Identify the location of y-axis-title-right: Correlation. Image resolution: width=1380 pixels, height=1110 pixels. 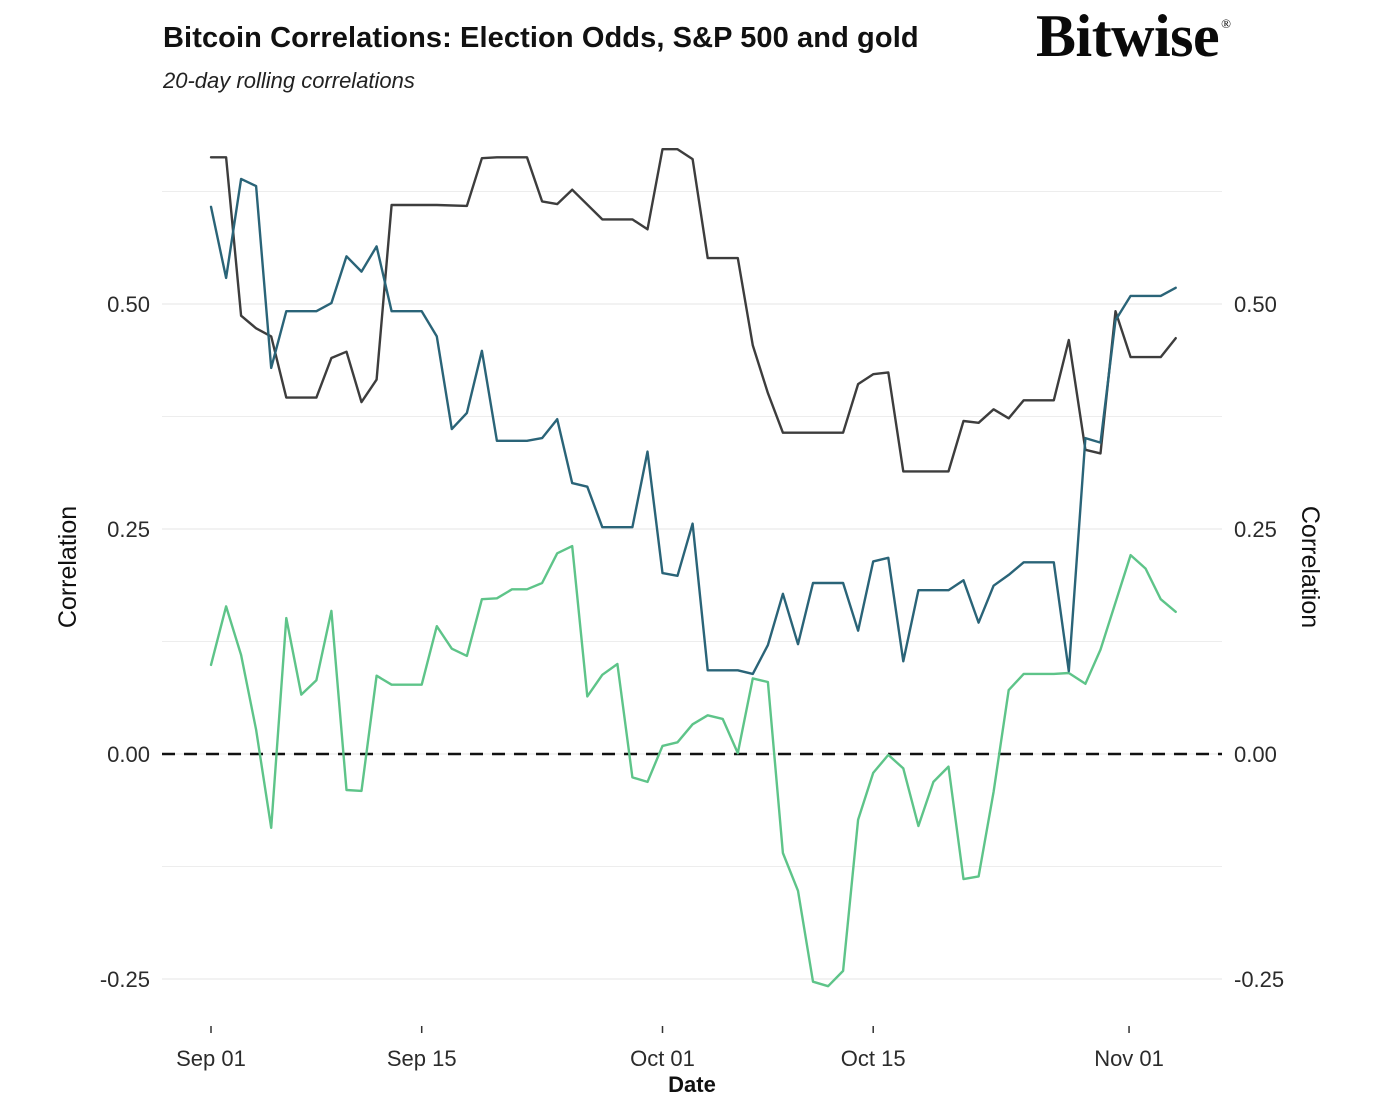
(1310, 567).